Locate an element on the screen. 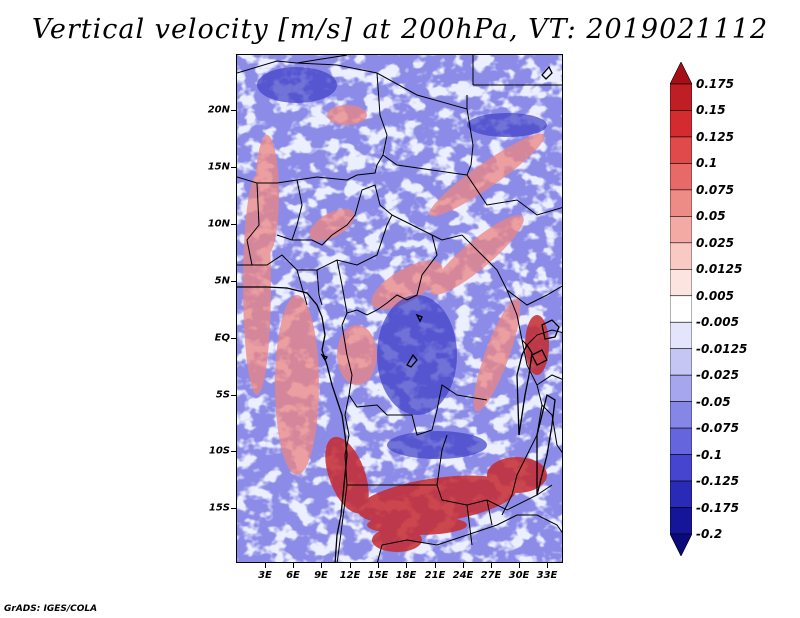 This screenshot has height=618, width=800. colorbar-label: -0.2 is located at coordinates (709, 534).